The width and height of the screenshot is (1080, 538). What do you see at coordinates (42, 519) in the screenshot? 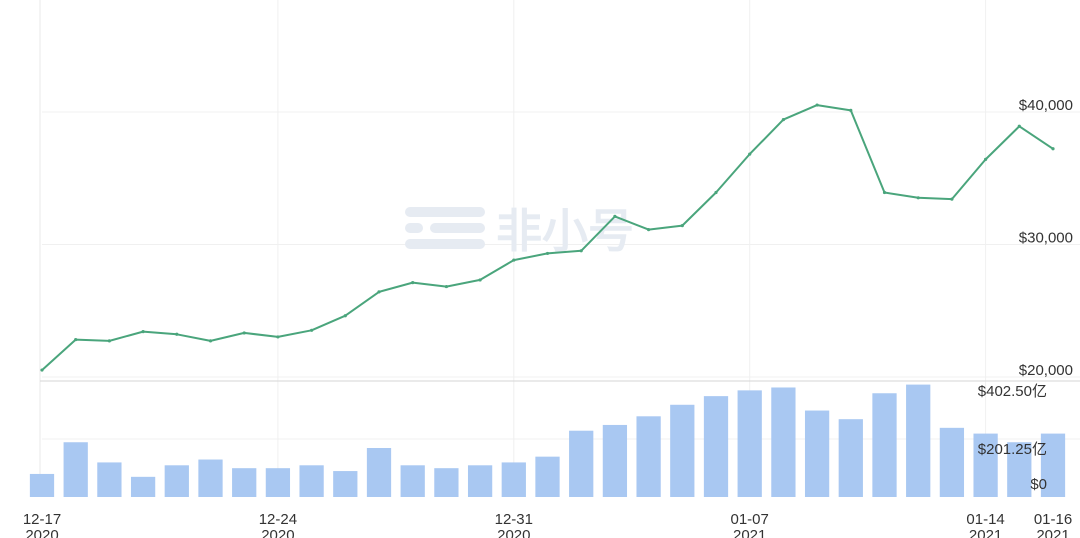
I see `x-tick-date: 12-17` at bounding box center [42, 519].